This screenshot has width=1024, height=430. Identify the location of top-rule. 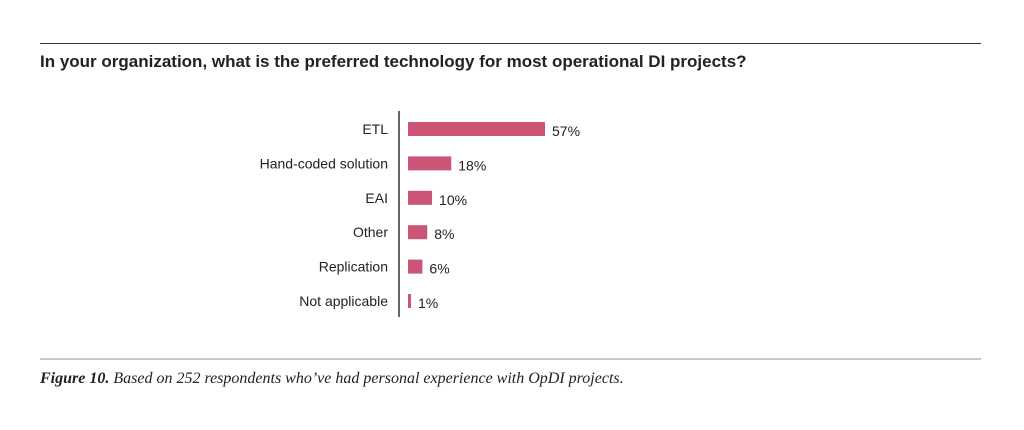
(510, 43).